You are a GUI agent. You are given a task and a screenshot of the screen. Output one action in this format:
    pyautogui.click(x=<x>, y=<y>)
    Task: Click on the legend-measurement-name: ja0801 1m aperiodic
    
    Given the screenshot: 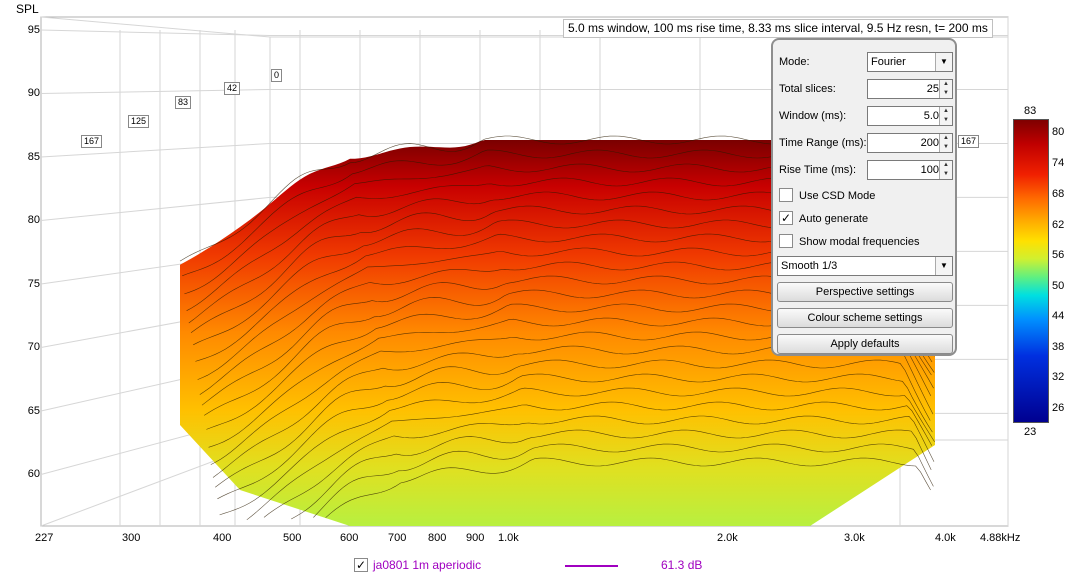 What is the action you would take?
    pyautogui.click(x=427, y=565)
    